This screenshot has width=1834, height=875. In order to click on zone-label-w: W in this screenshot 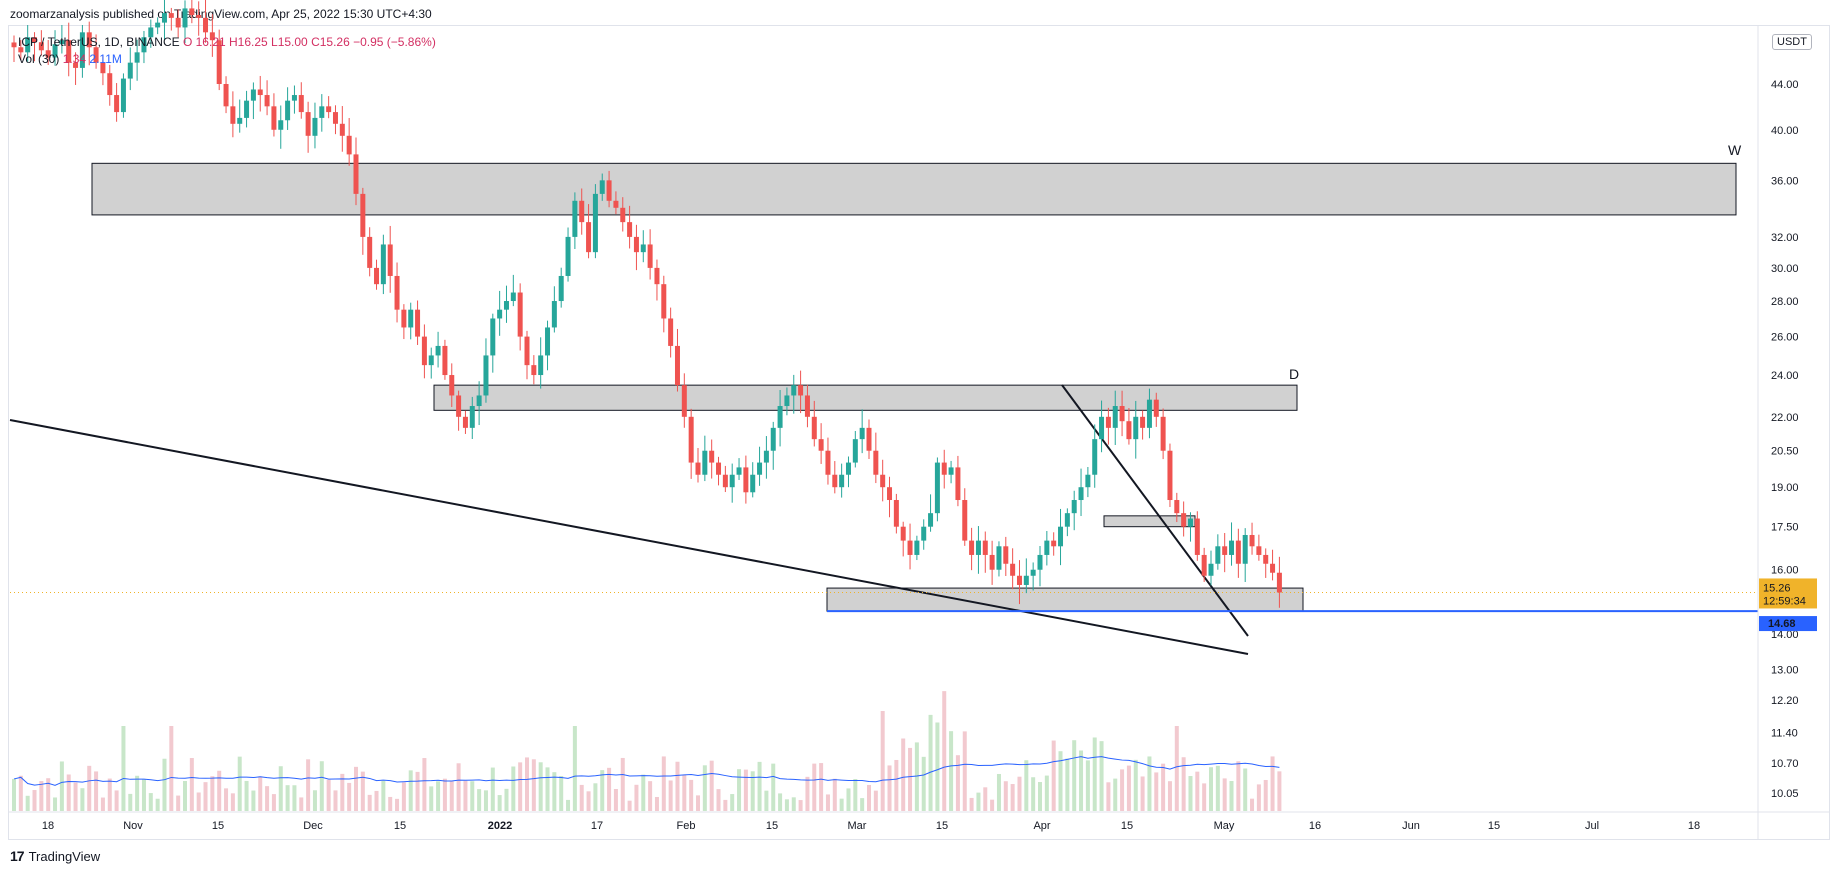, I will do `click(1735, 150)`.